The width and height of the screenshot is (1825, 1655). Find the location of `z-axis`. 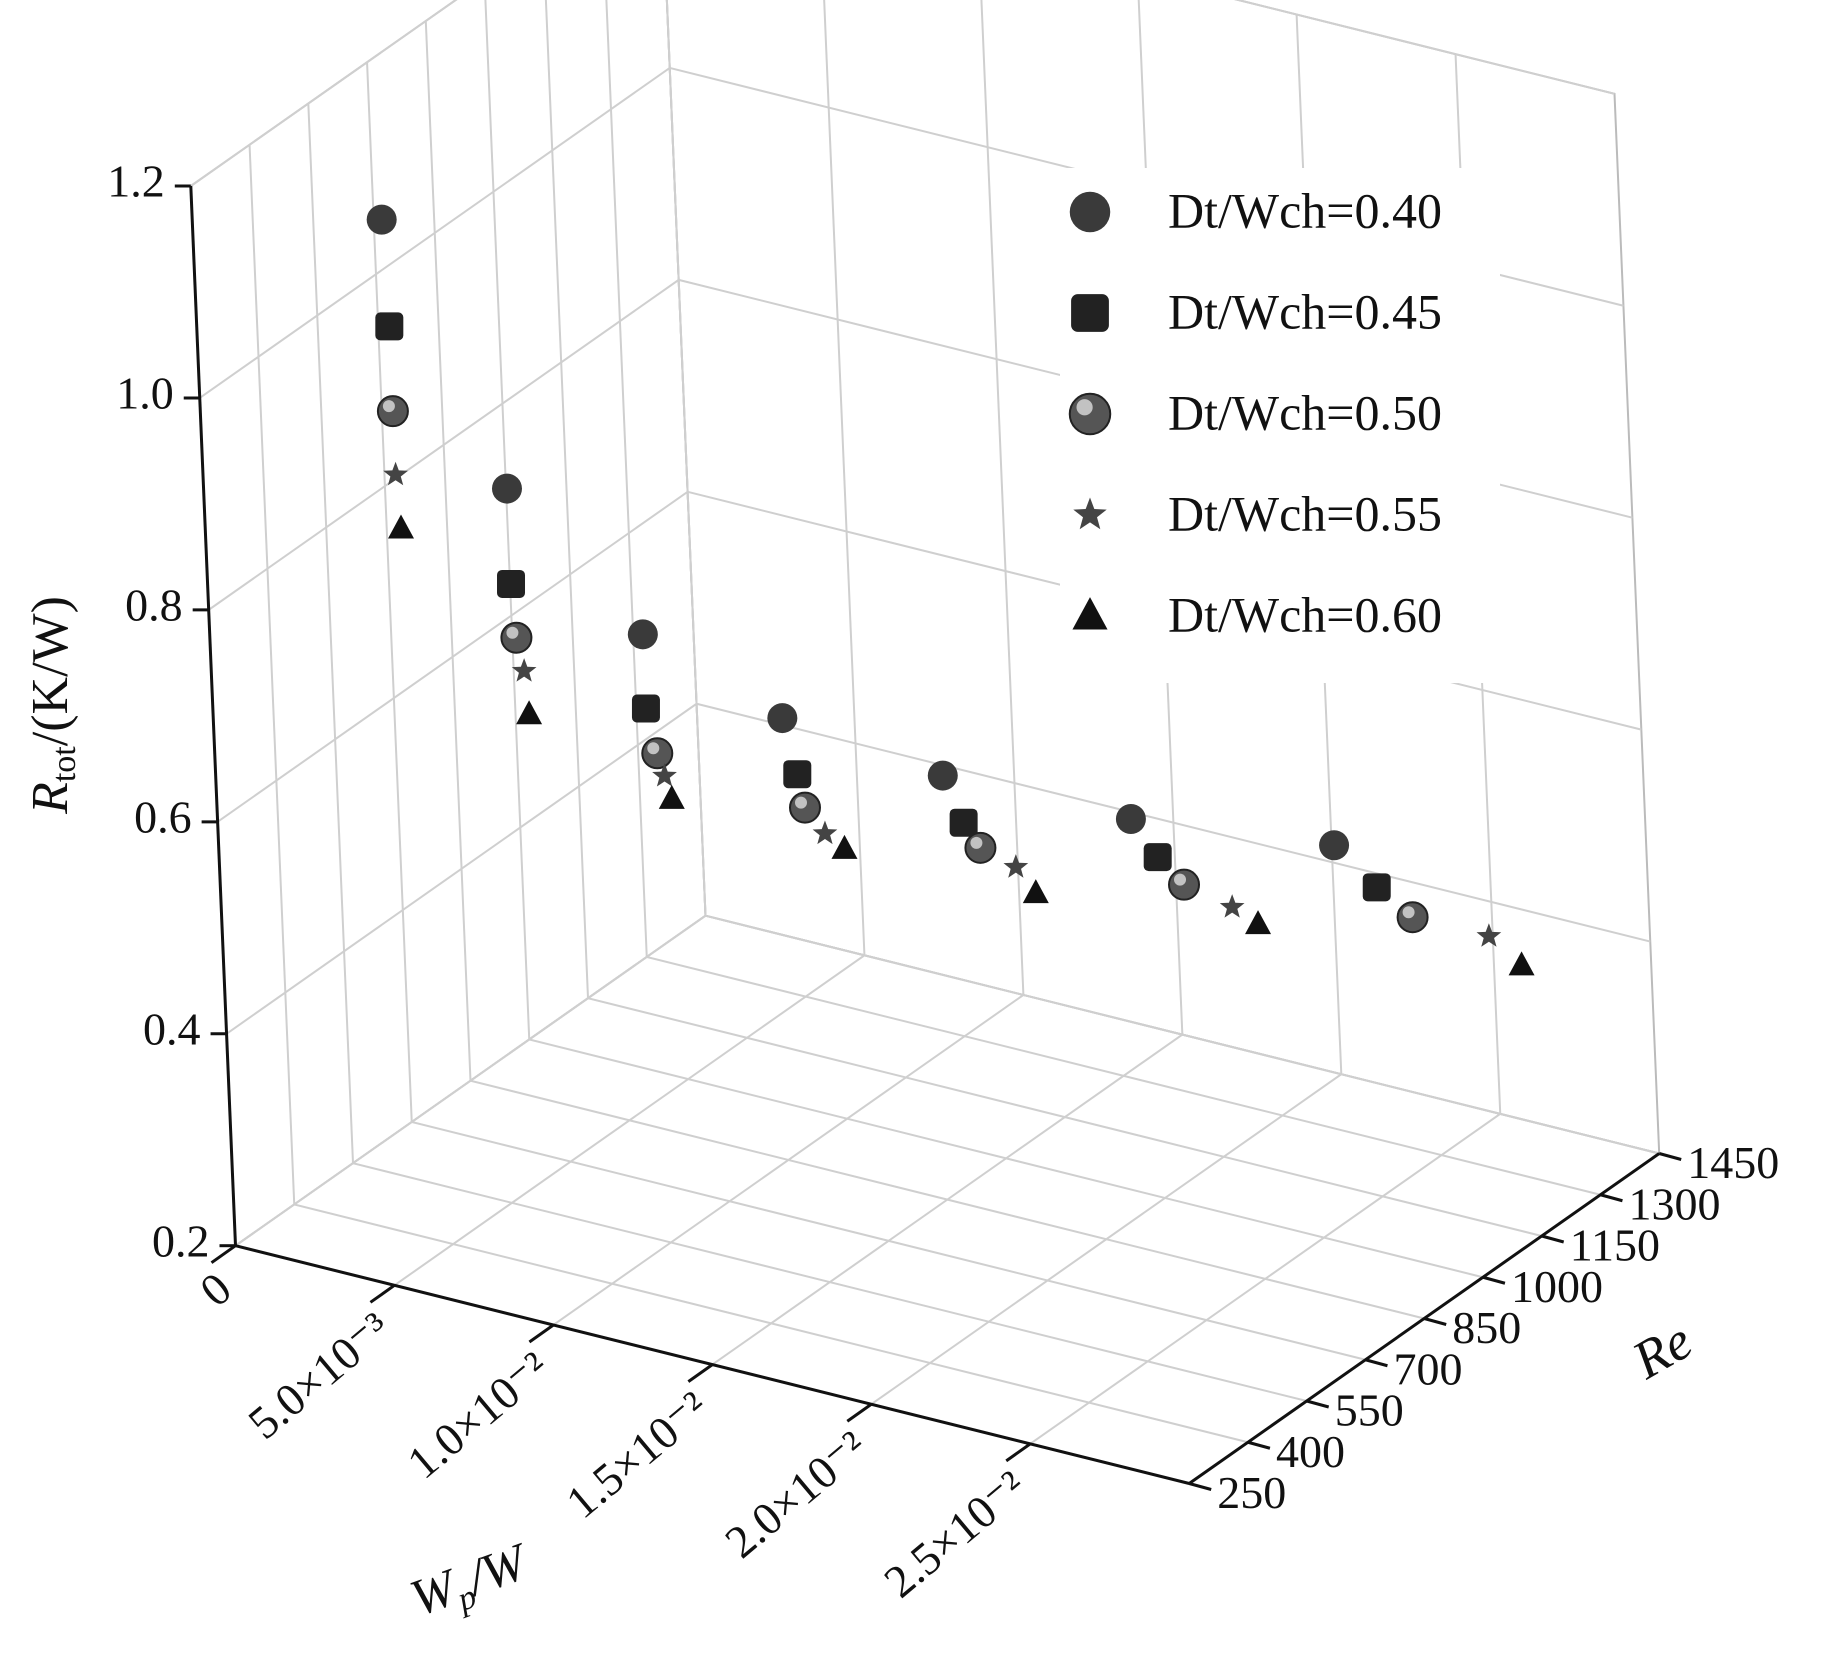

z-axis is located at coordinates (213, 715).